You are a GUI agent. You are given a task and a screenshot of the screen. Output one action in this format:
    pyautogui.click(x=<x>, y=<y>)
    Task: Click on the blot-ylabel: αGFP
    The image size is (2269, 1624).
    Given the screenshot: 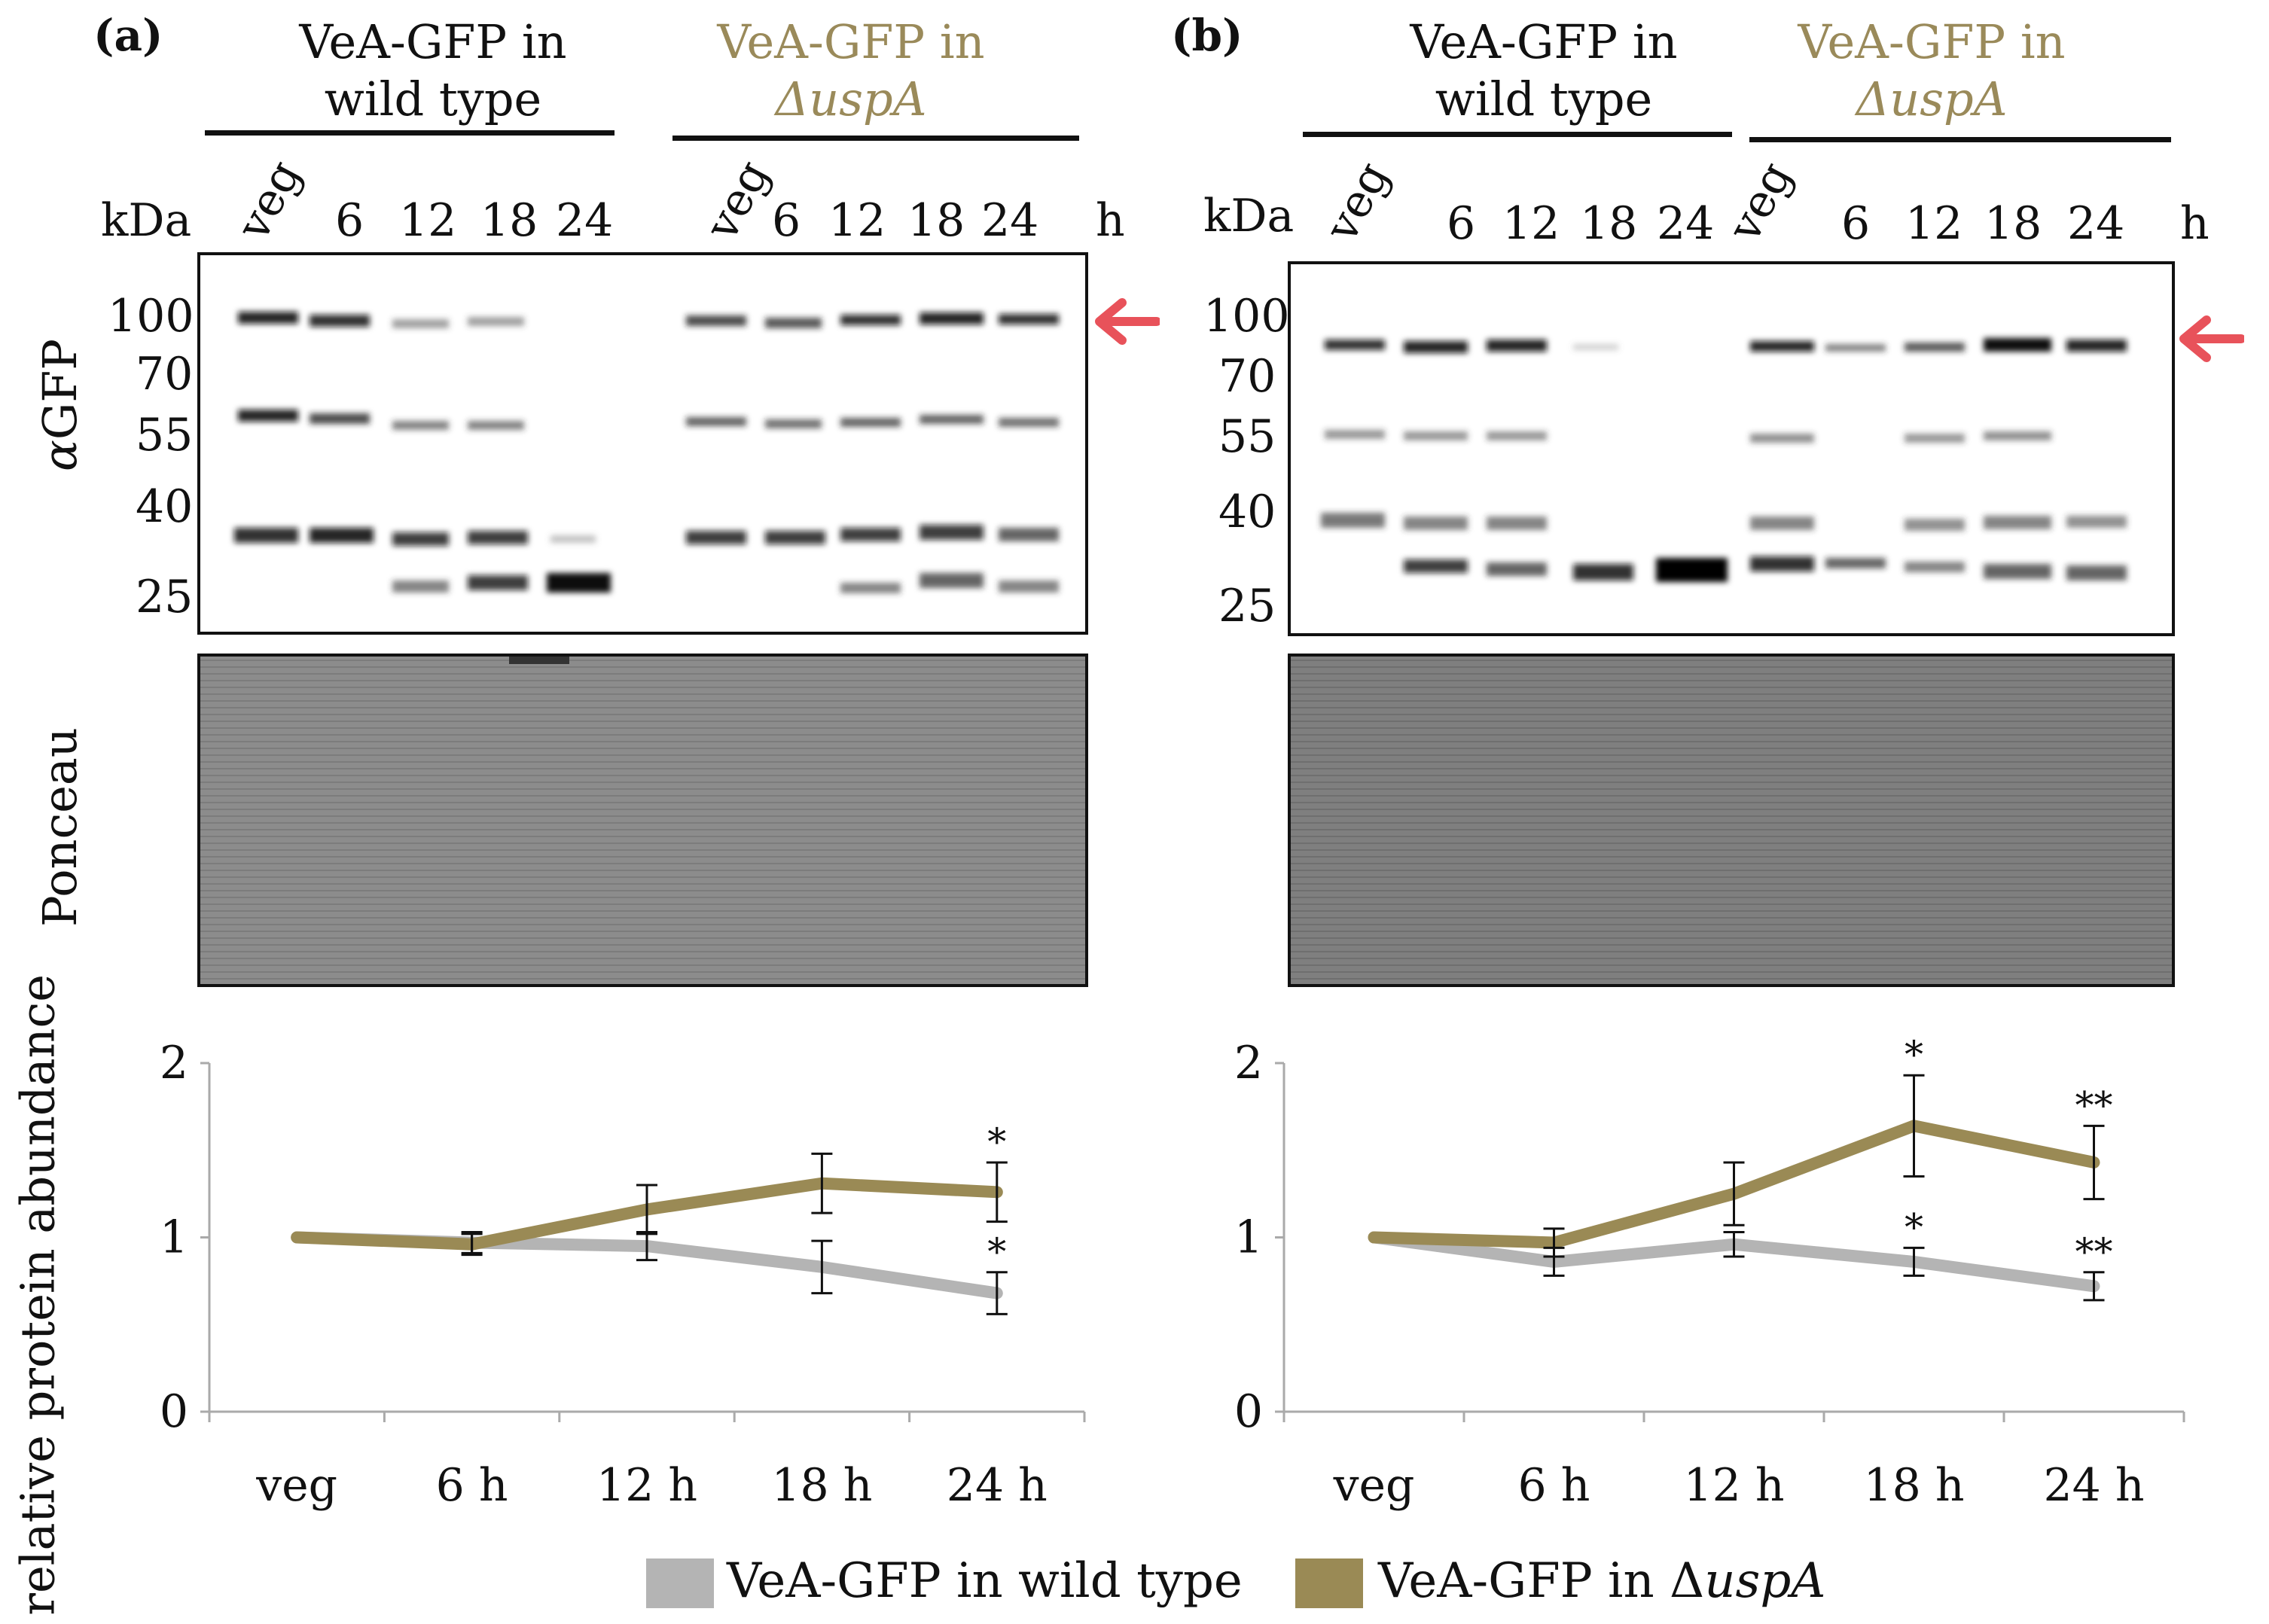 What is the action you would take?
    pyautogui.click(x=60, y=404)
    